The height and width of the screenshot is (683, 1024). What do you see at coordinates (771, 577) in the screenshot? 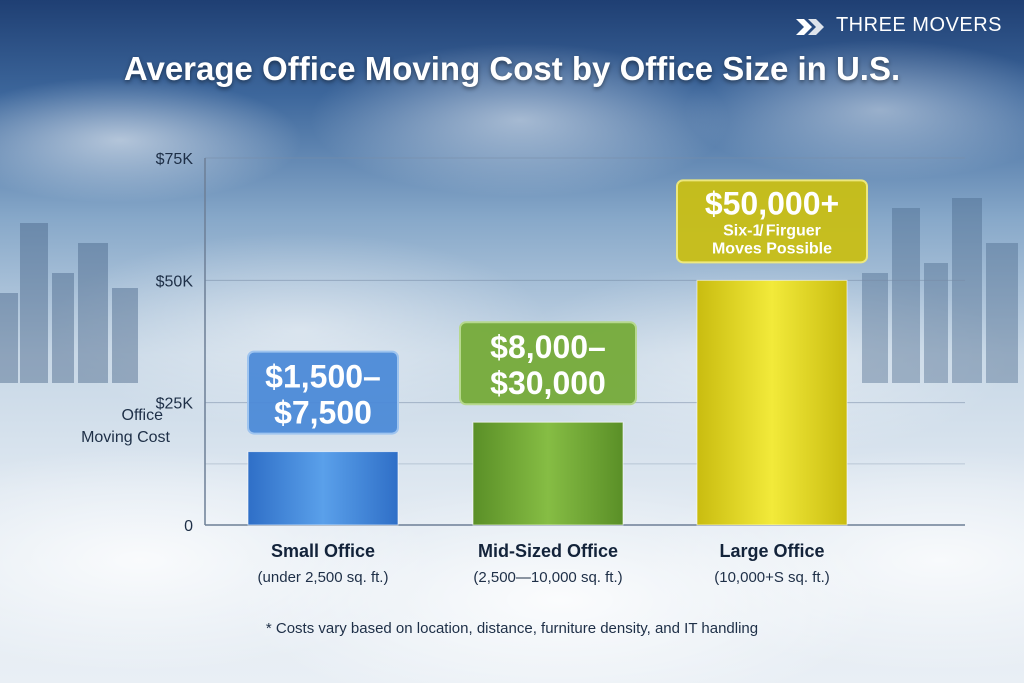
I see `x-subcategory-label: (10,000+S sq. ft.)` at bounding box center [771, 577].